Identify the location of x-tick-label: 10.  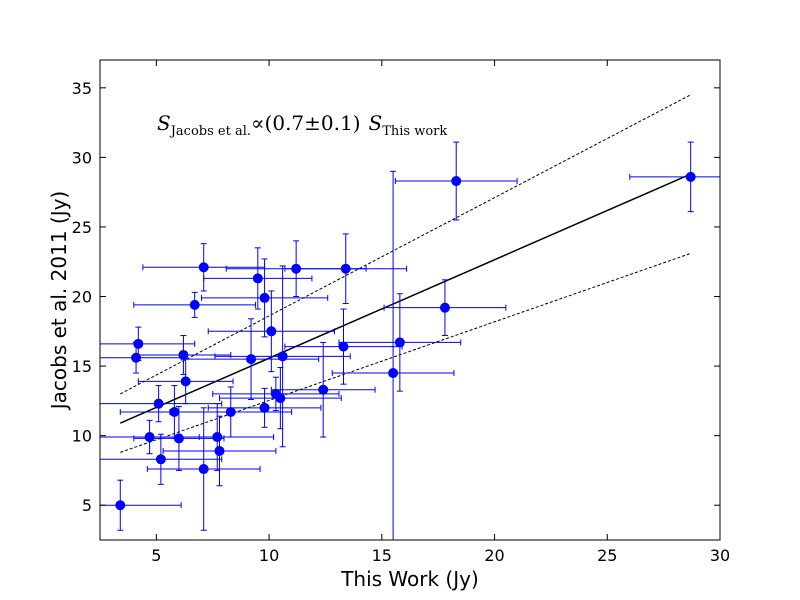
(269, 555).